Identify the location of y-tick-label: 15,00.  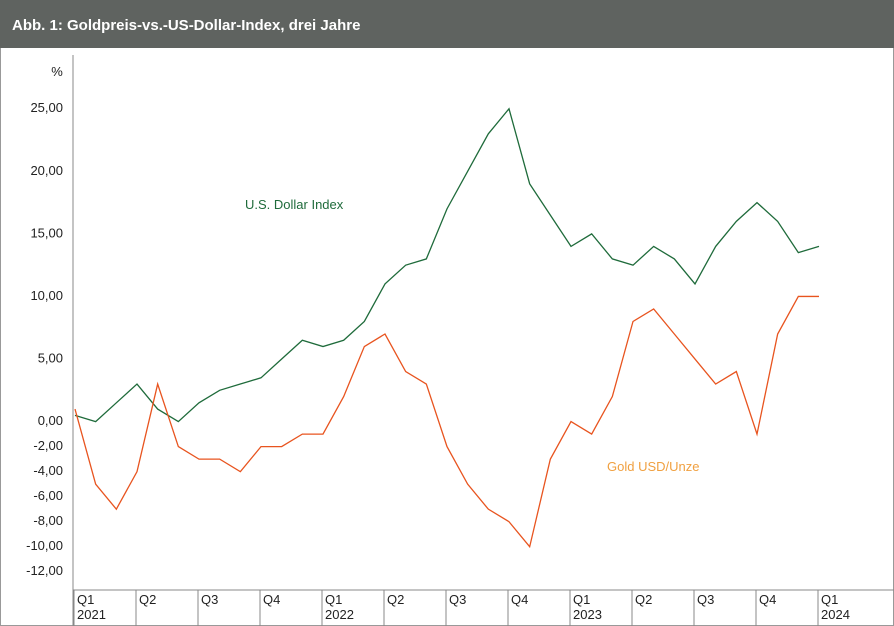
(46, 232).